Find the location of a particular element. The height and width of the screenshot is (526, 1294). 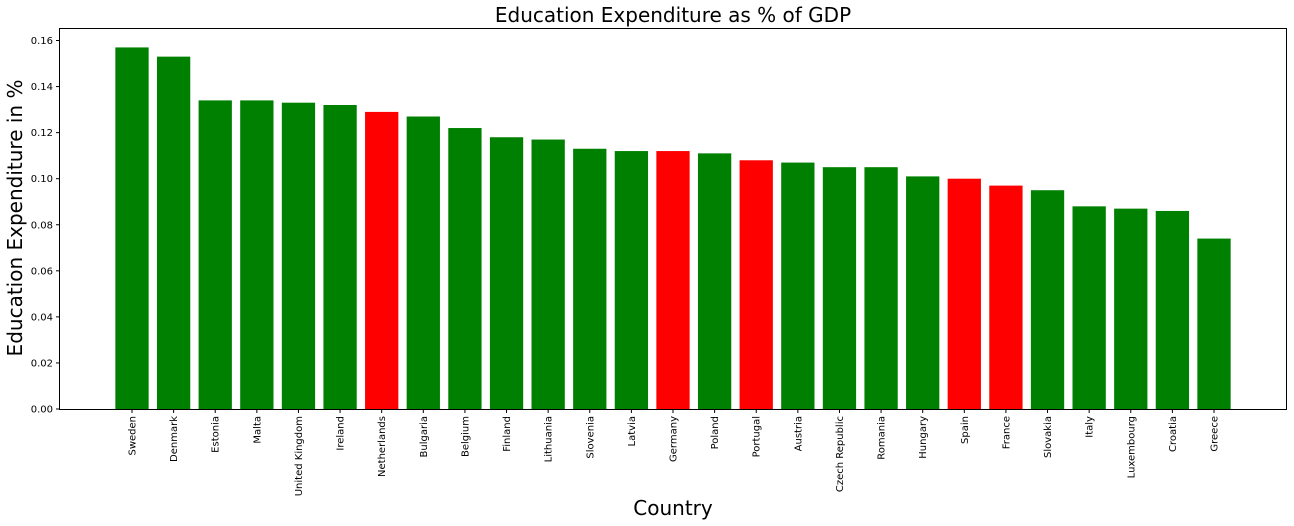

bar-sweden is located at coordinates (132, 228).